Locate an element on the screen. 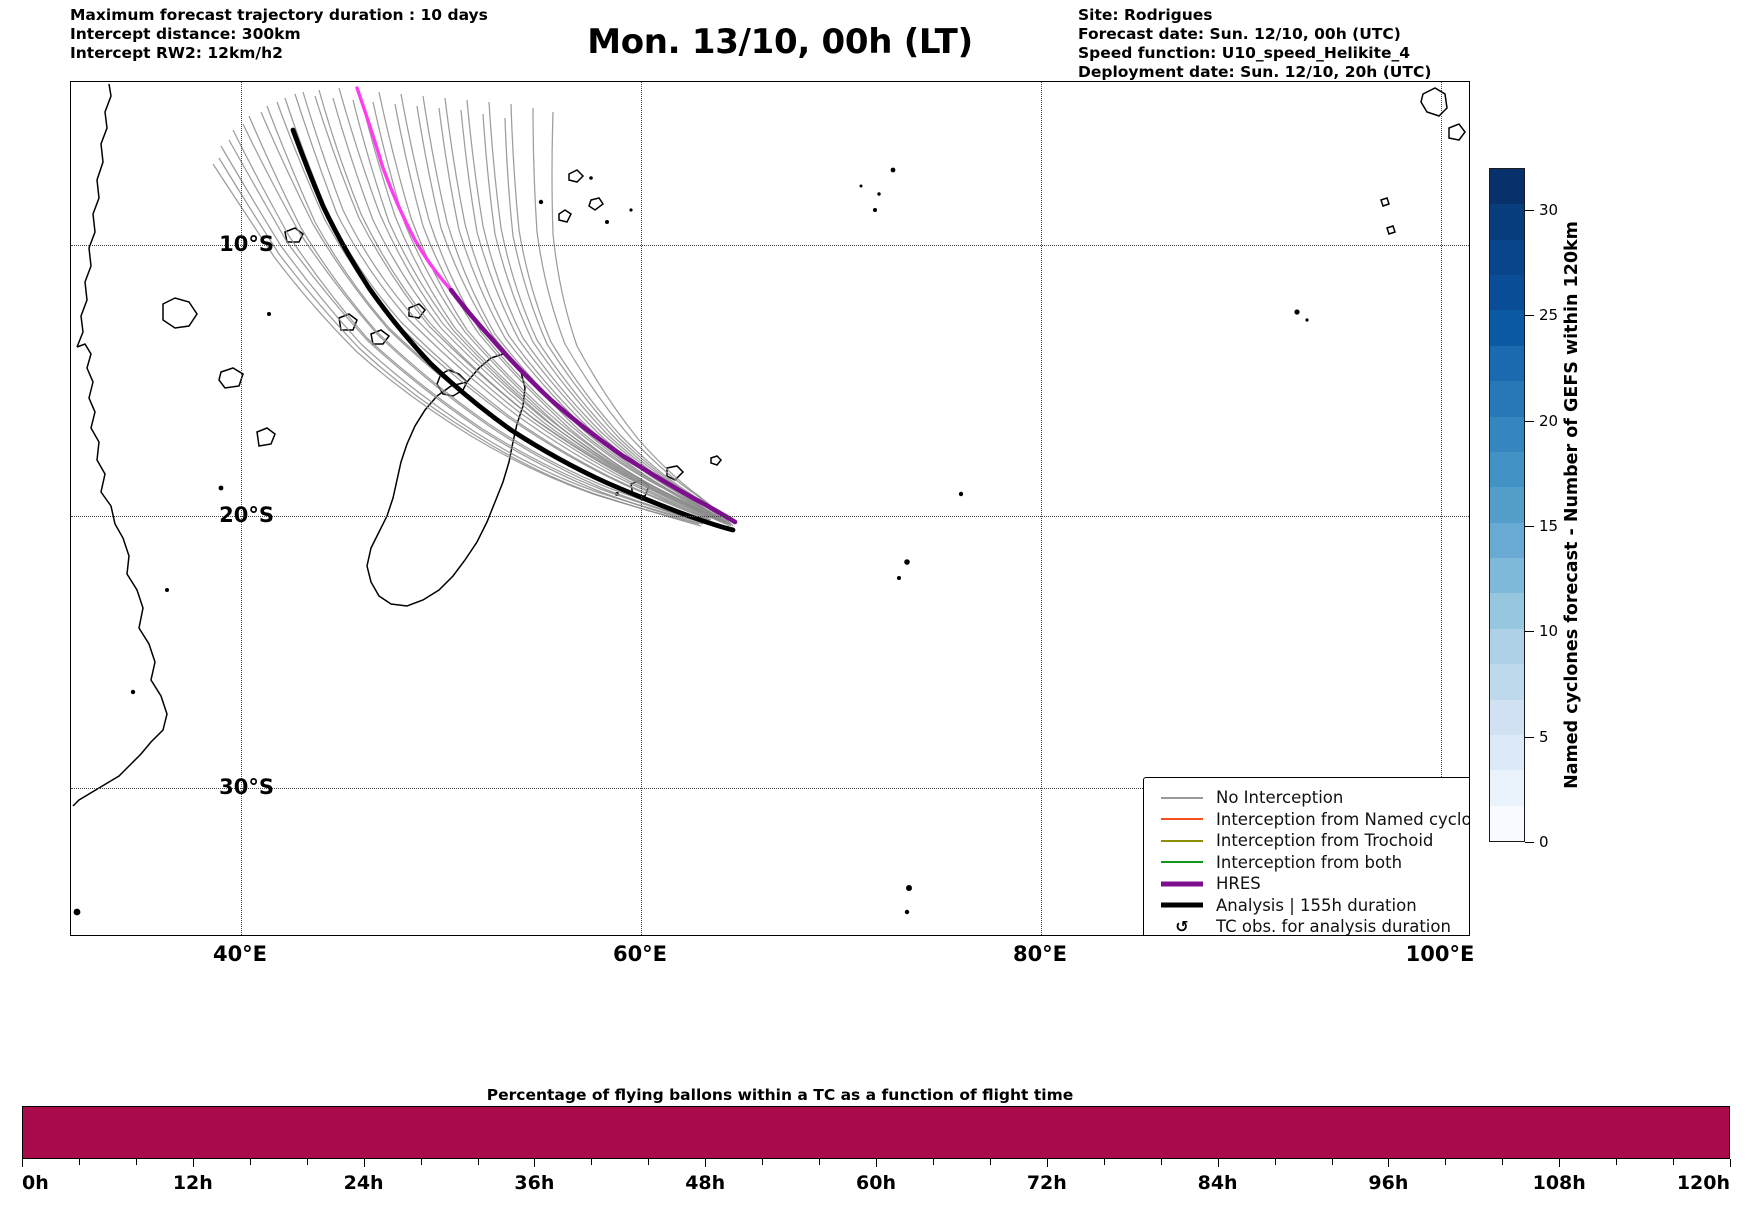 The image size is (1752, 1213). bar-tick-36h is located at coordinates (535, 1163).